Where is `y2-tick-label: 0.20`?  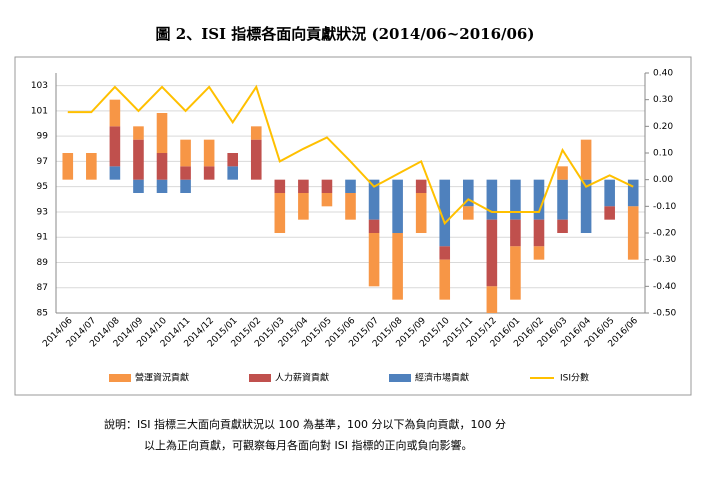
y2-tick-label: 0.20 is located at coordinates (663, 127).